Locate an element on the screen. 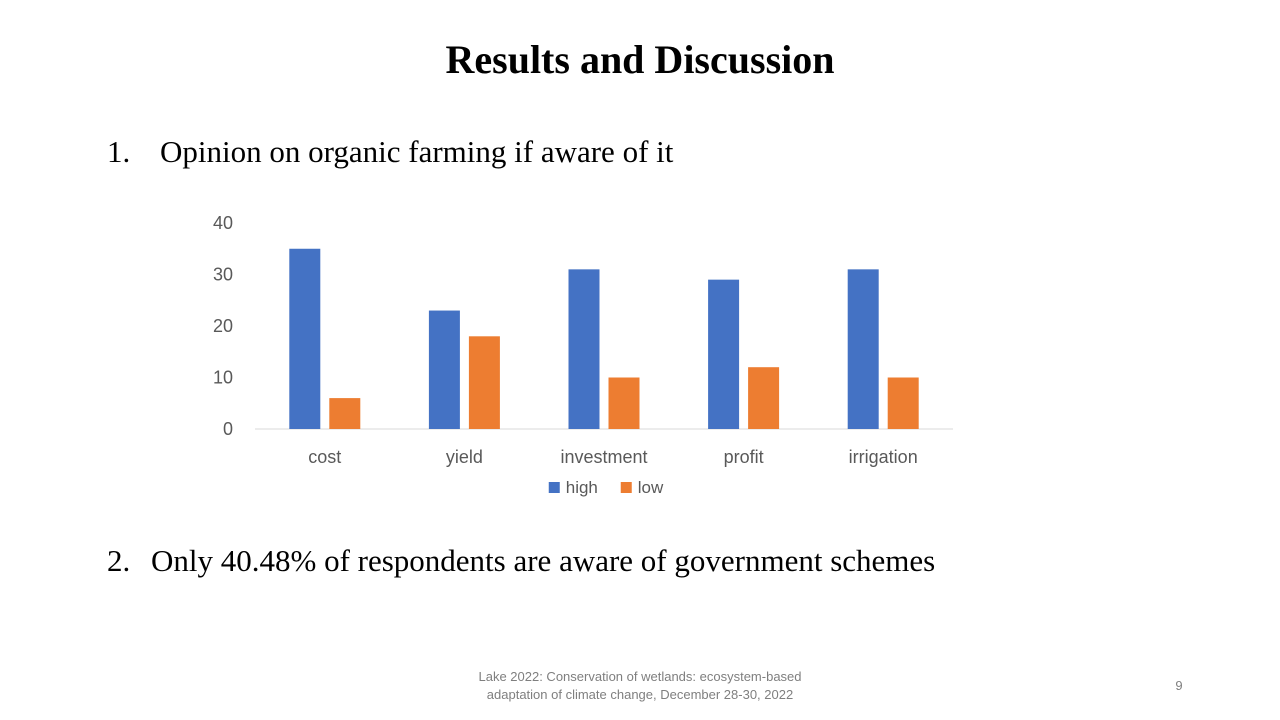 Image resolution: width=1280 pixels, height=720 pixels. bar-high-profit is located at coordinates (724, 354).